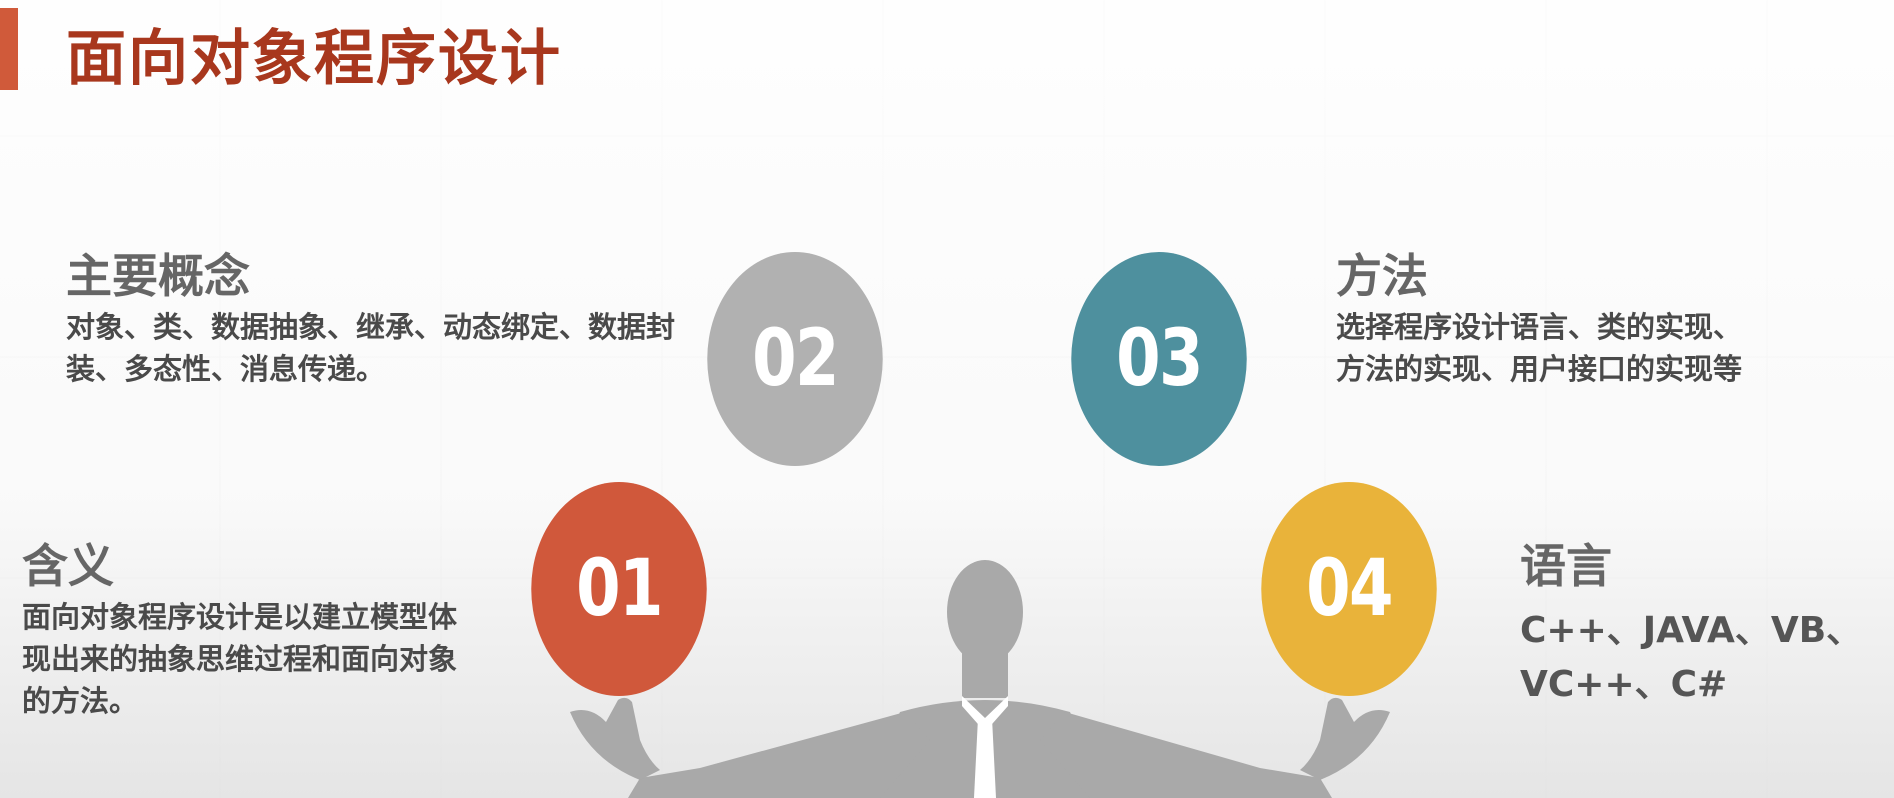 The image size is (1894, 798). What do you see at coordinates (985, 674) in the screenshot?
I see `silhouette-neck` at bounding box center [985, 674].